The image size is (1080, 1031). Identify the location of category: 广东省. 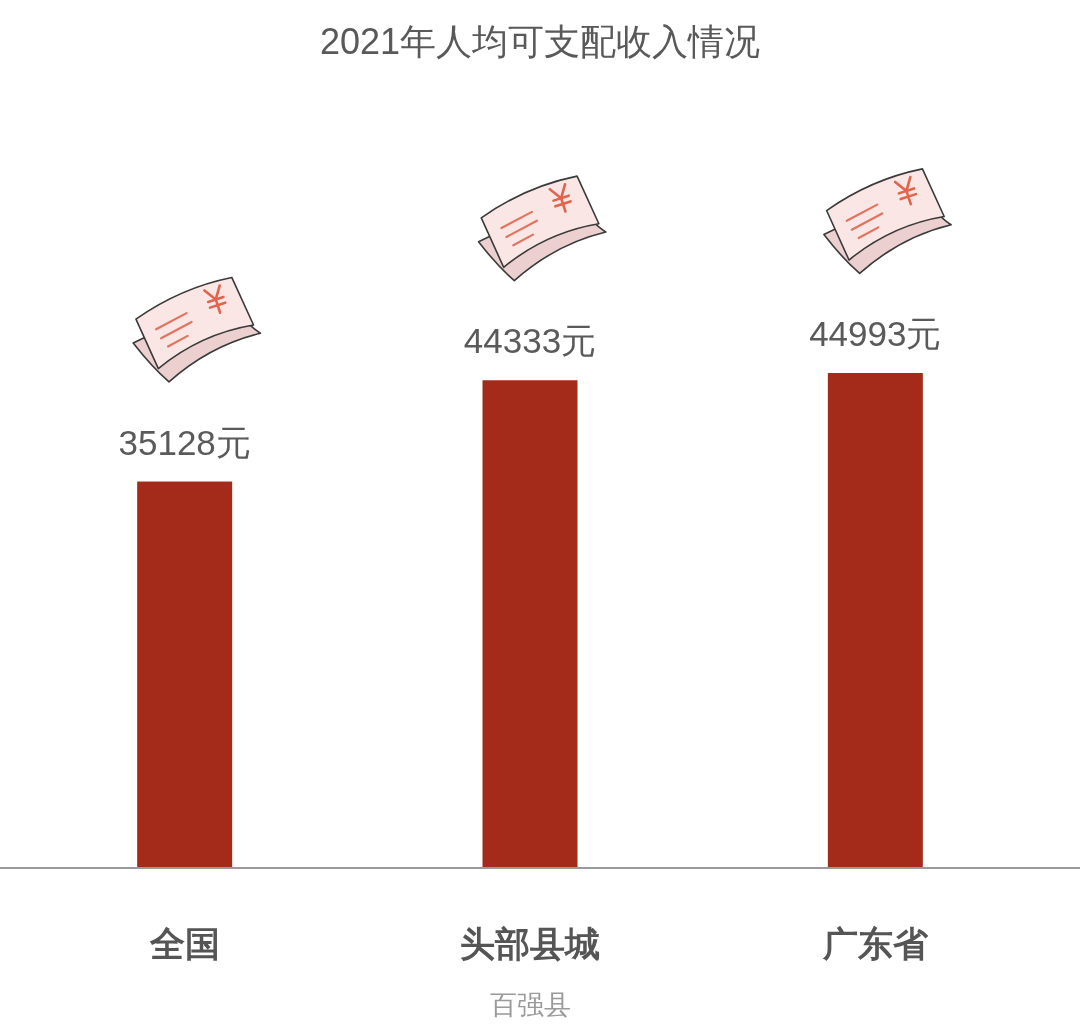
(875, 943).